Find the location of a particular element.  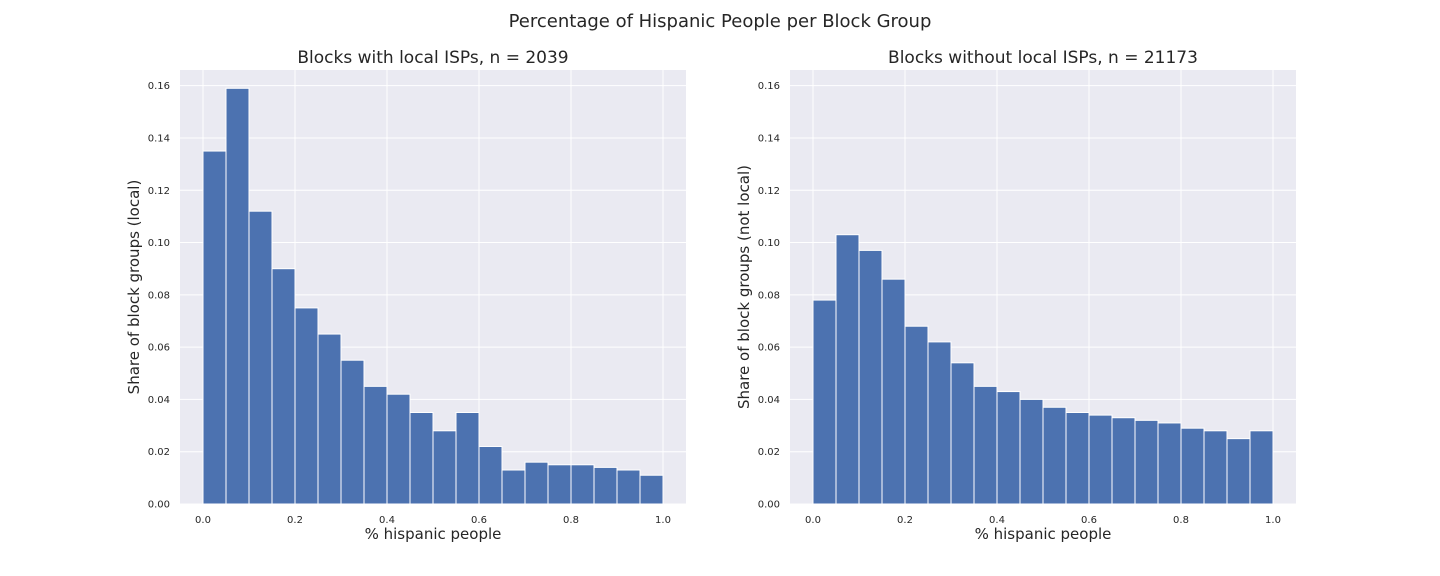

y-axis-label: Share of block groups (local) is located at coordinates (134, 287).